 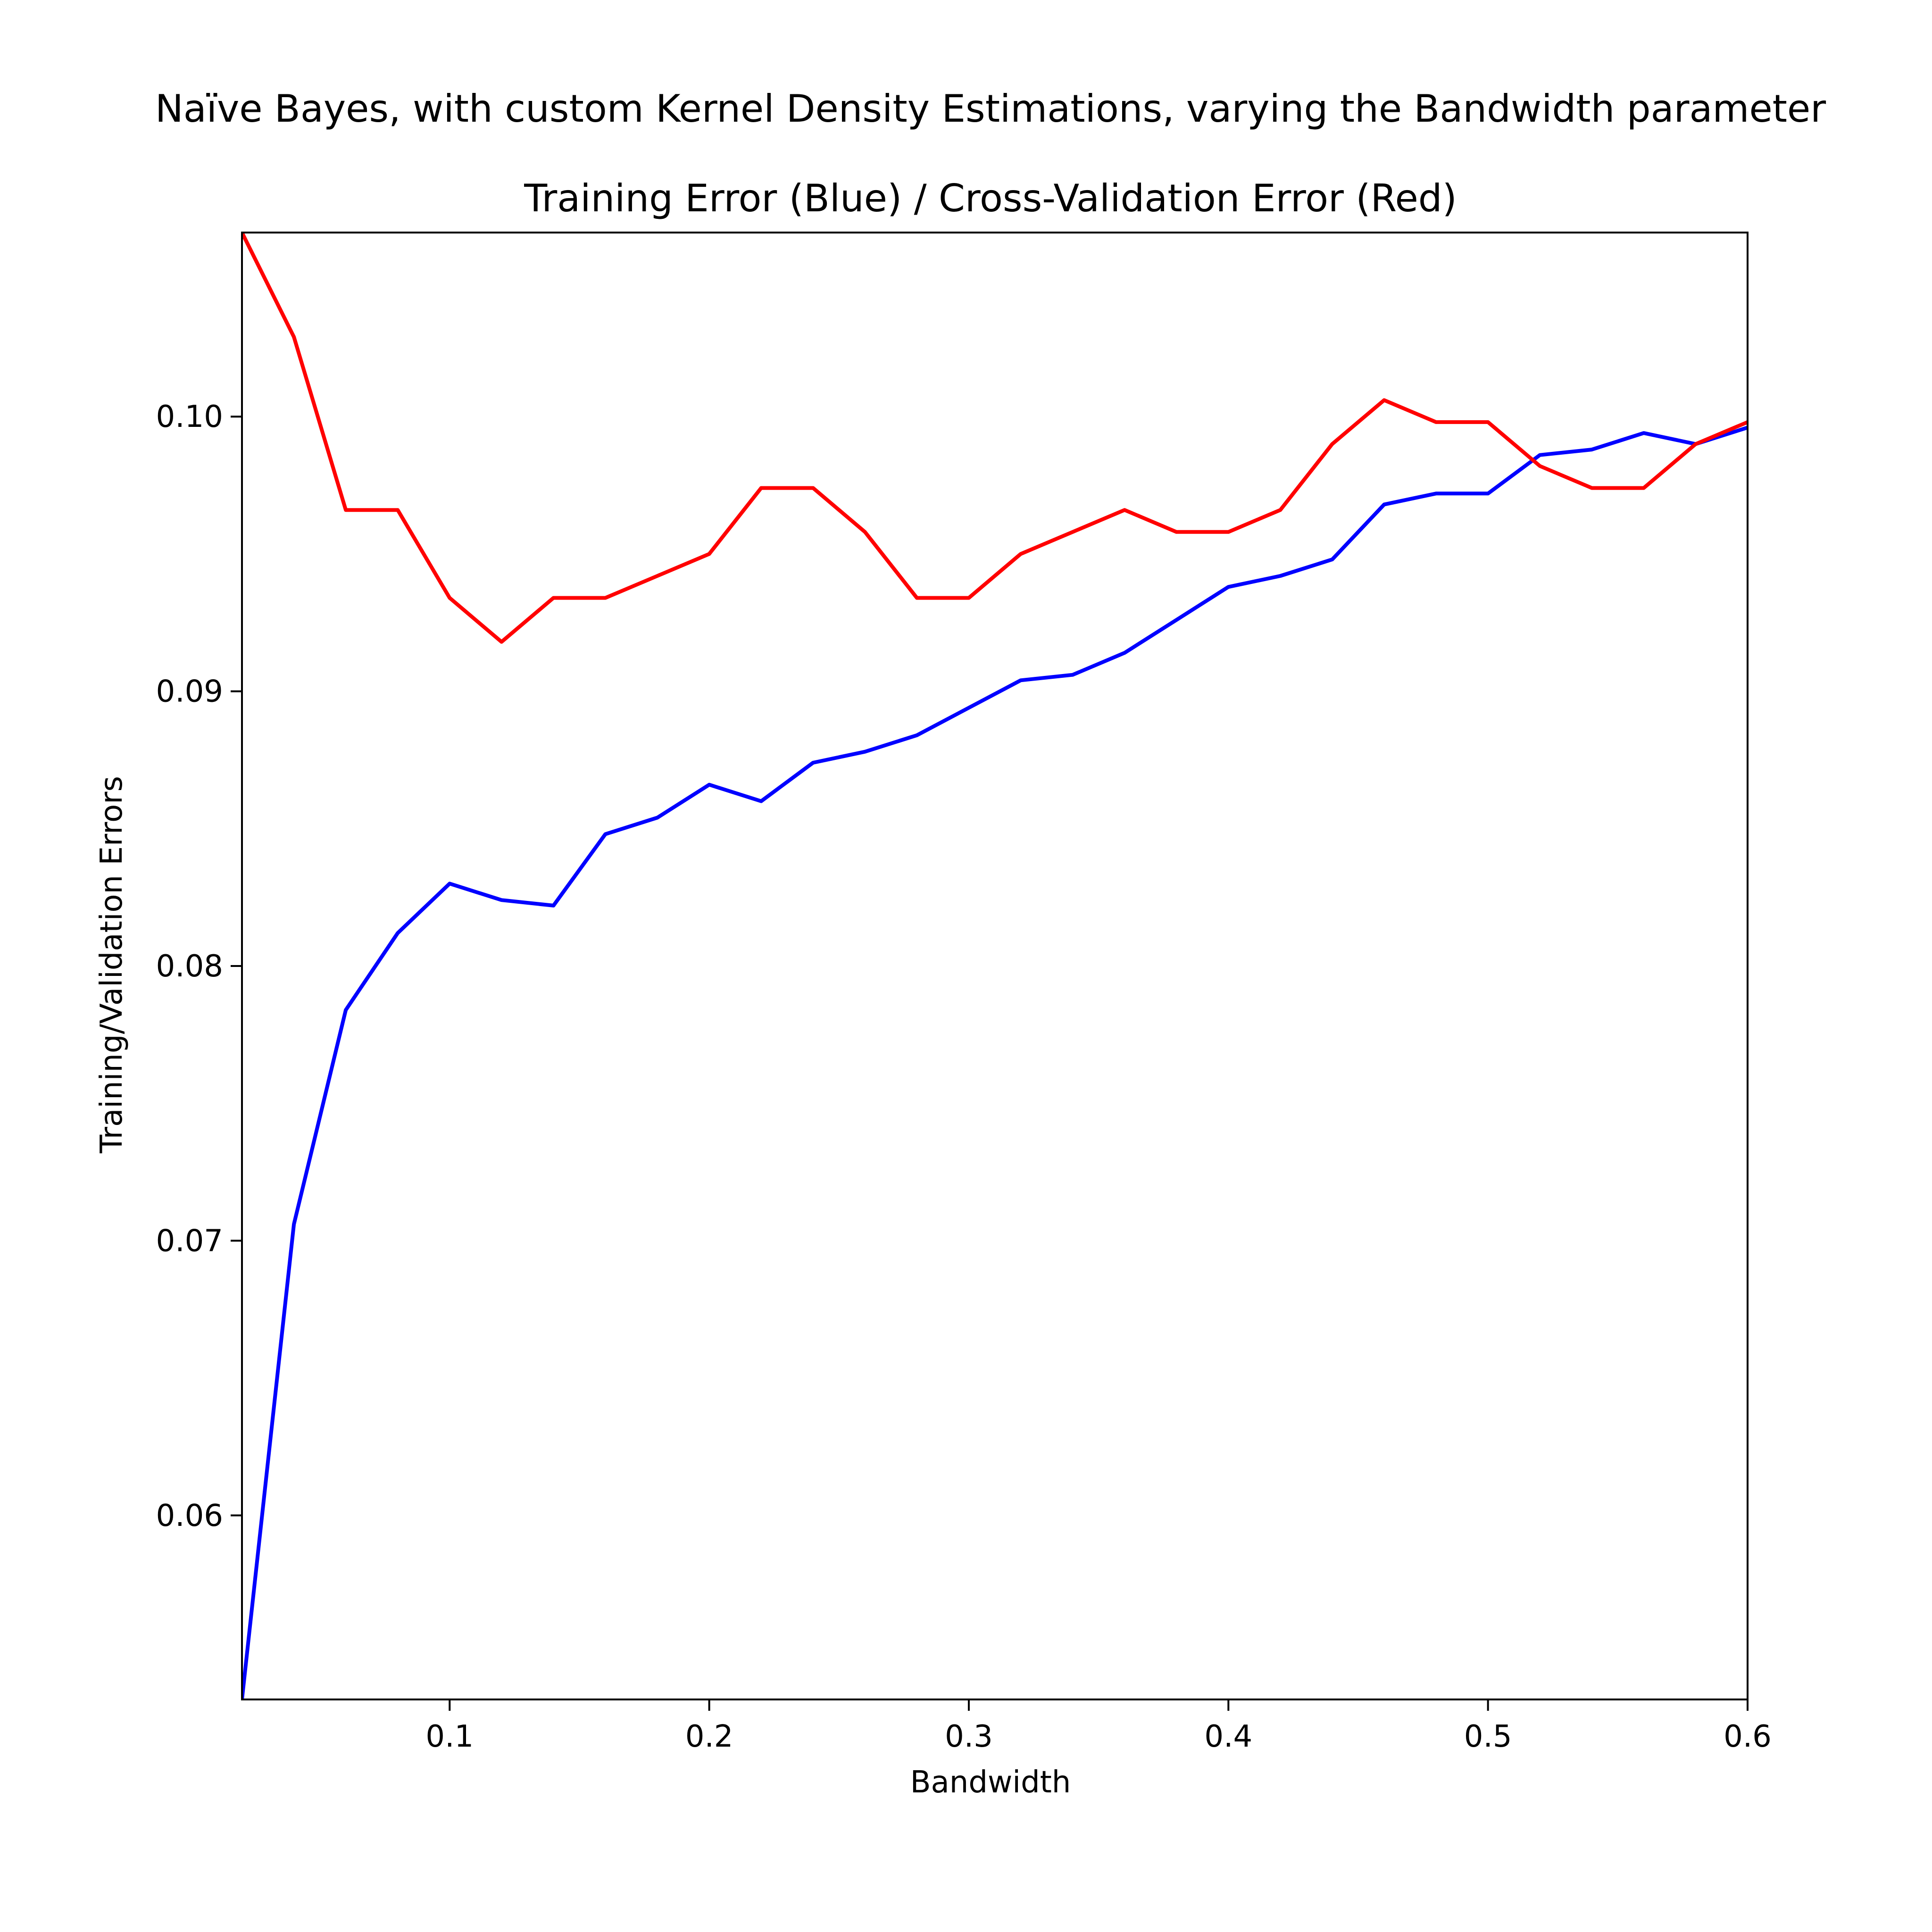 What do you see at coordinates (1748, 1736) in the screenshot?
I see `x-tick-label: 0.6` at bounding box center [1748, 1736].